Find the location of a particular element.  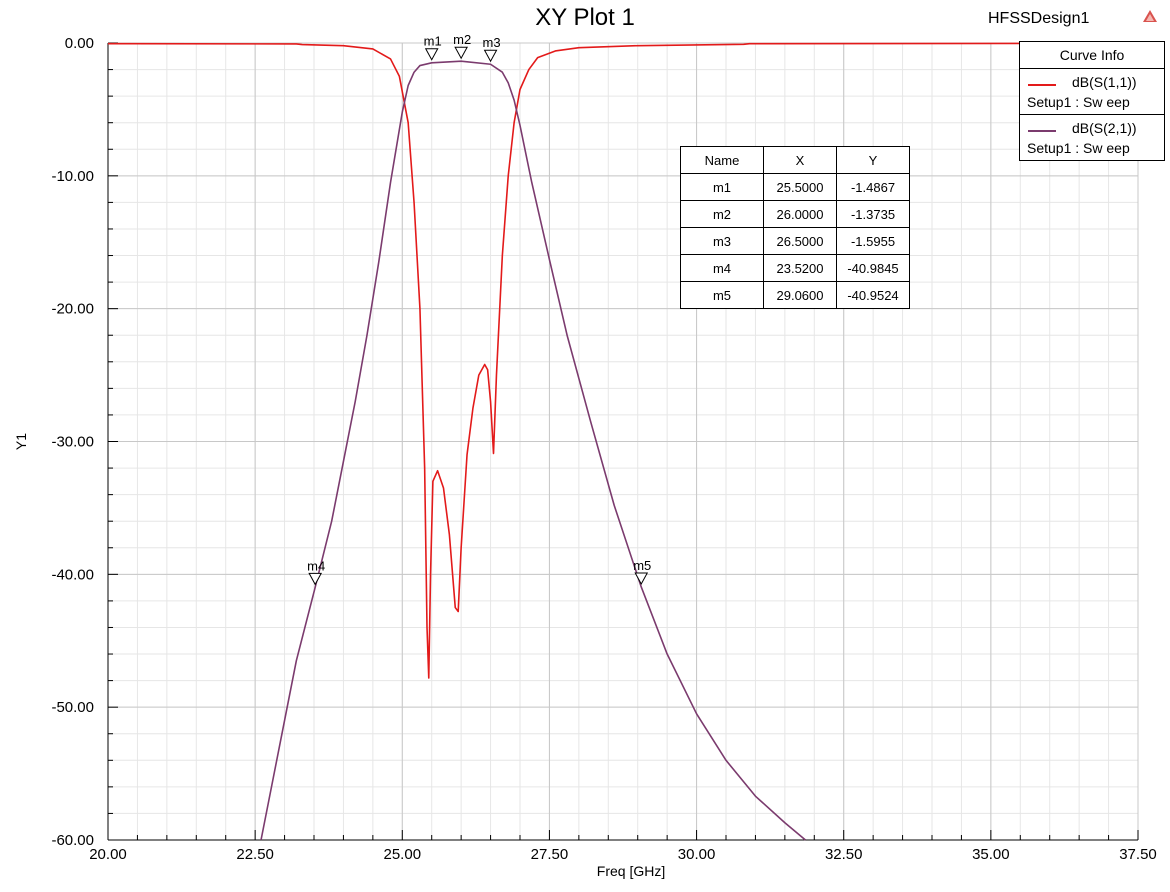

legend-swatch-s11 is located at coordinates (1042, 85).